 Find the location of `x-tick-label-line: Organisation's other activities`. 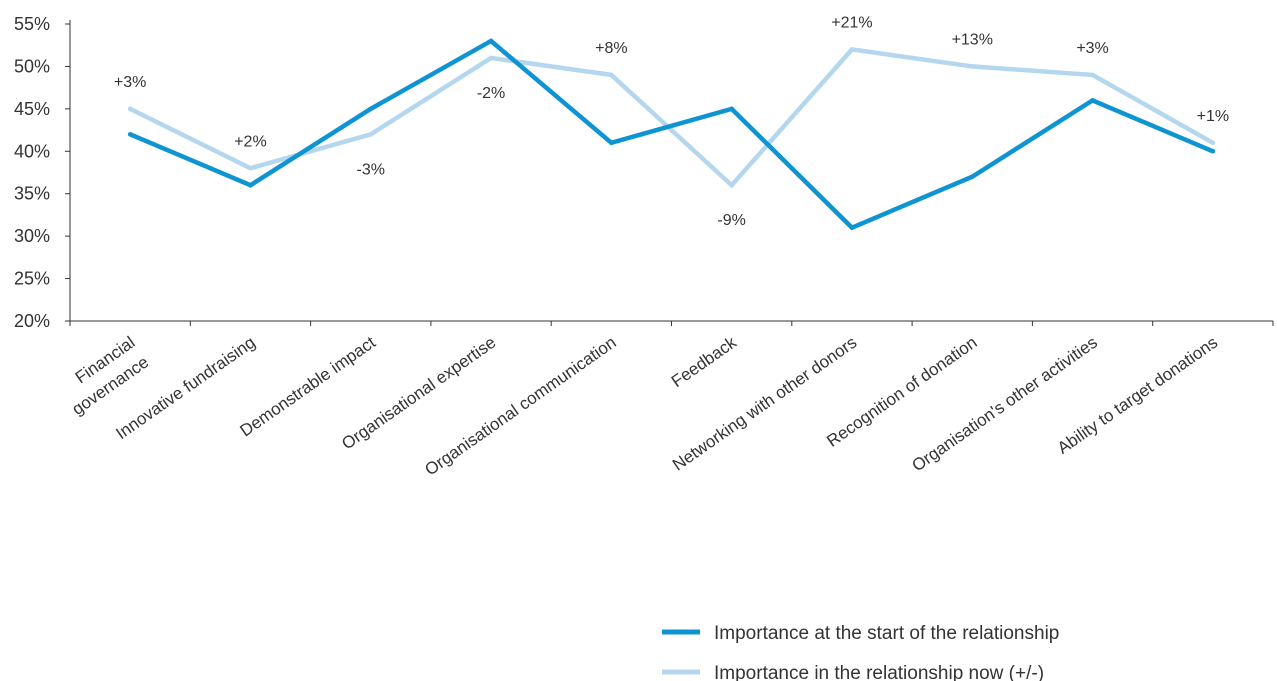

x-tick-label-line: Organisation's other activities is located at coordinates (1004, 404).